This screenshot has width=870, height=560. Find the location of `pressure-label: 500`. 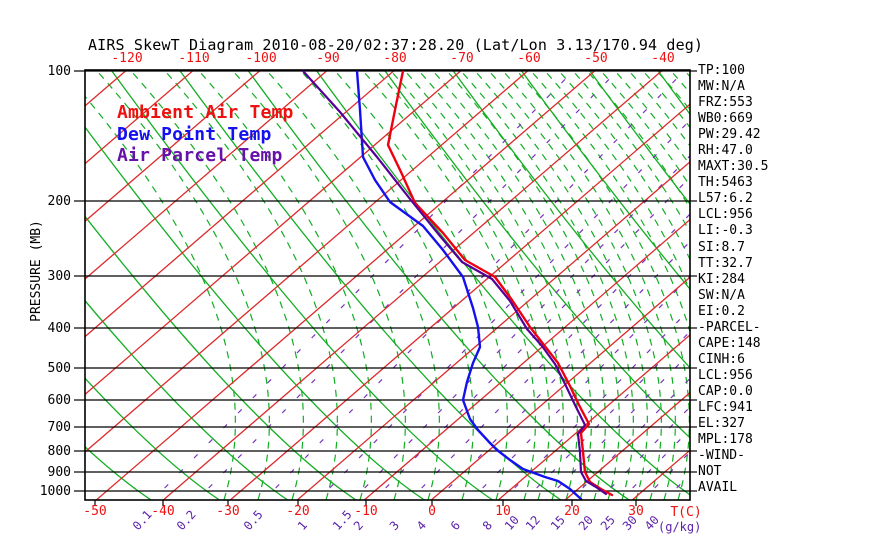

pressure-label: 500 is located at coordinates (59, 368).